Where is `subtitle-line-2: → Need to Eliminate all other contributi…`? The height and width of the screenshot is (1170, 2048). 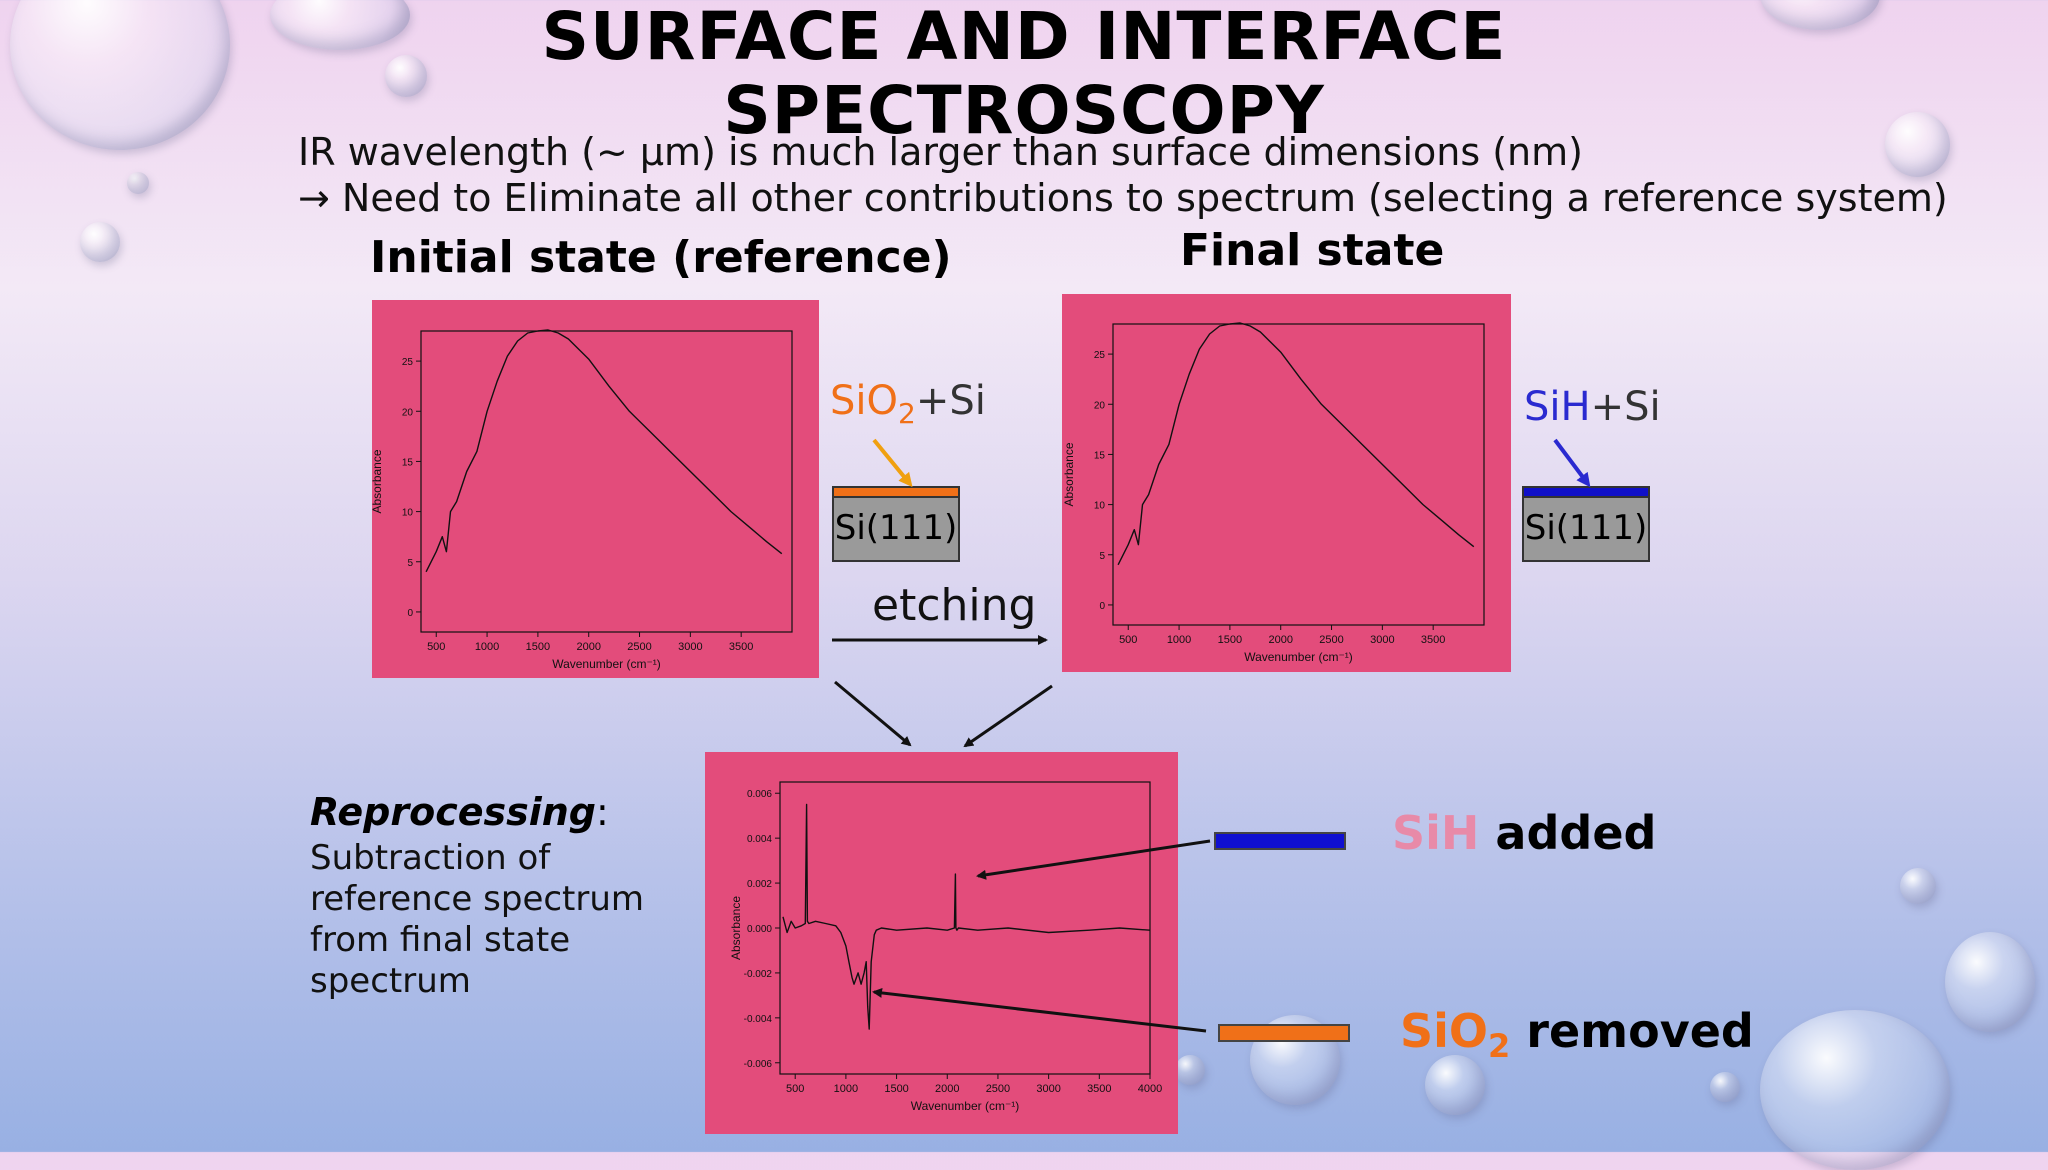 subtitle-line-2: → Need to Eliminate all other contributi… is located at coordinates (1123, 198).